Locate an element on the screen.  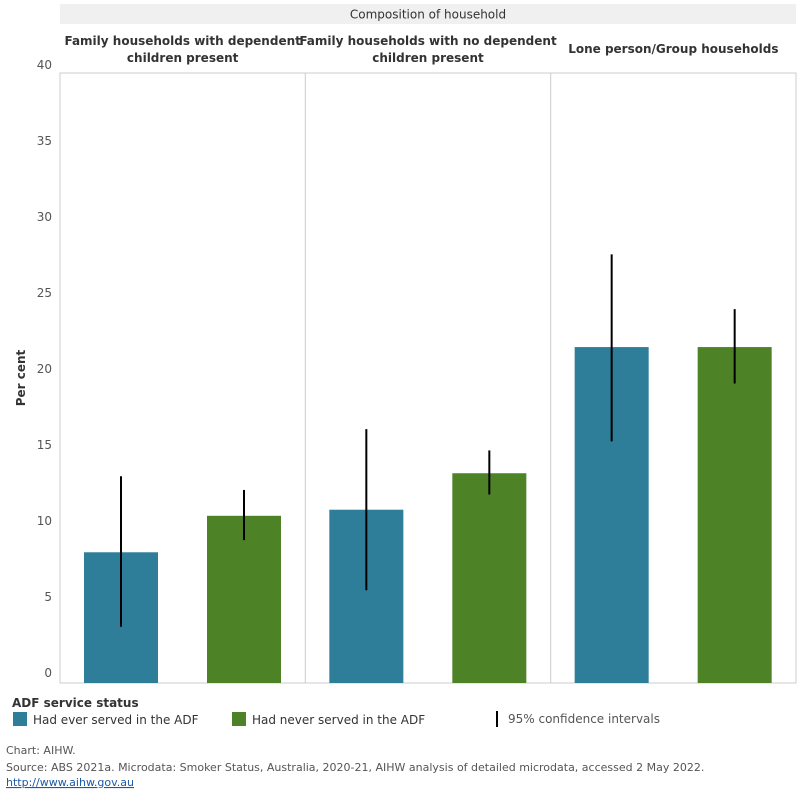
header: Composition of household is located at coordinates (428, 15).